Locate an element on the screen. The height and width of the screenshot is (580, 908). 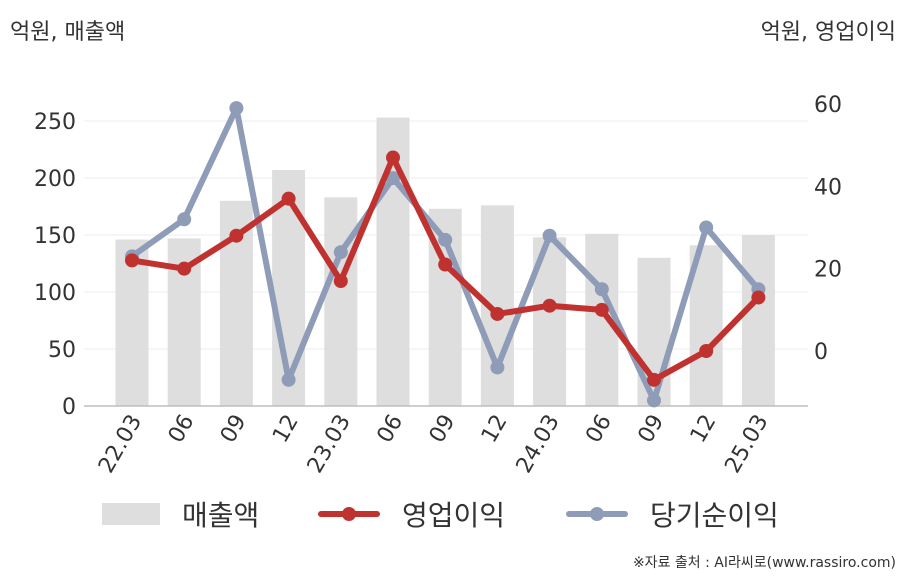
left-tick-label: 150 is located at coordinates (55, 236).